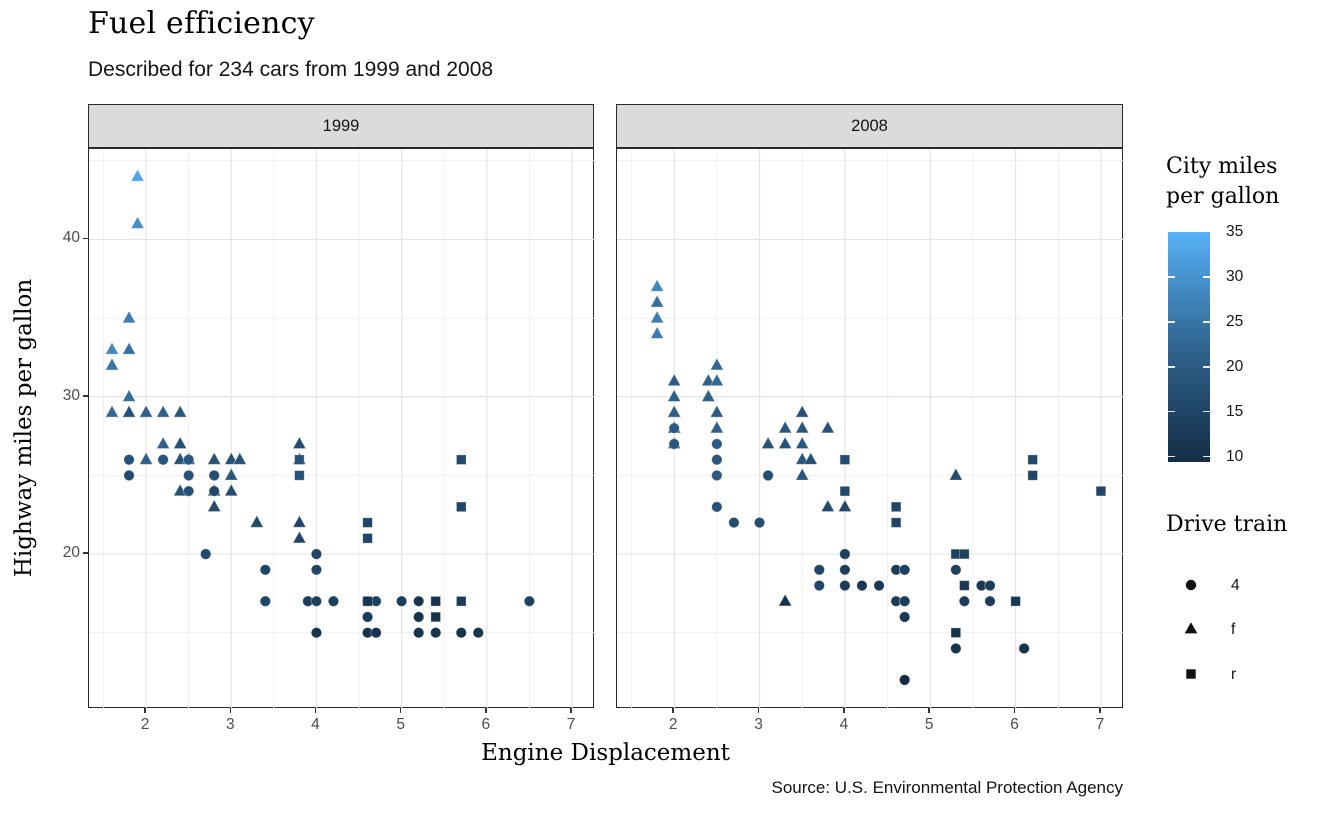 The width and height of the screenshot is (1344, 830). I want to click on shape-legend-key-r, so click(1191, 674).